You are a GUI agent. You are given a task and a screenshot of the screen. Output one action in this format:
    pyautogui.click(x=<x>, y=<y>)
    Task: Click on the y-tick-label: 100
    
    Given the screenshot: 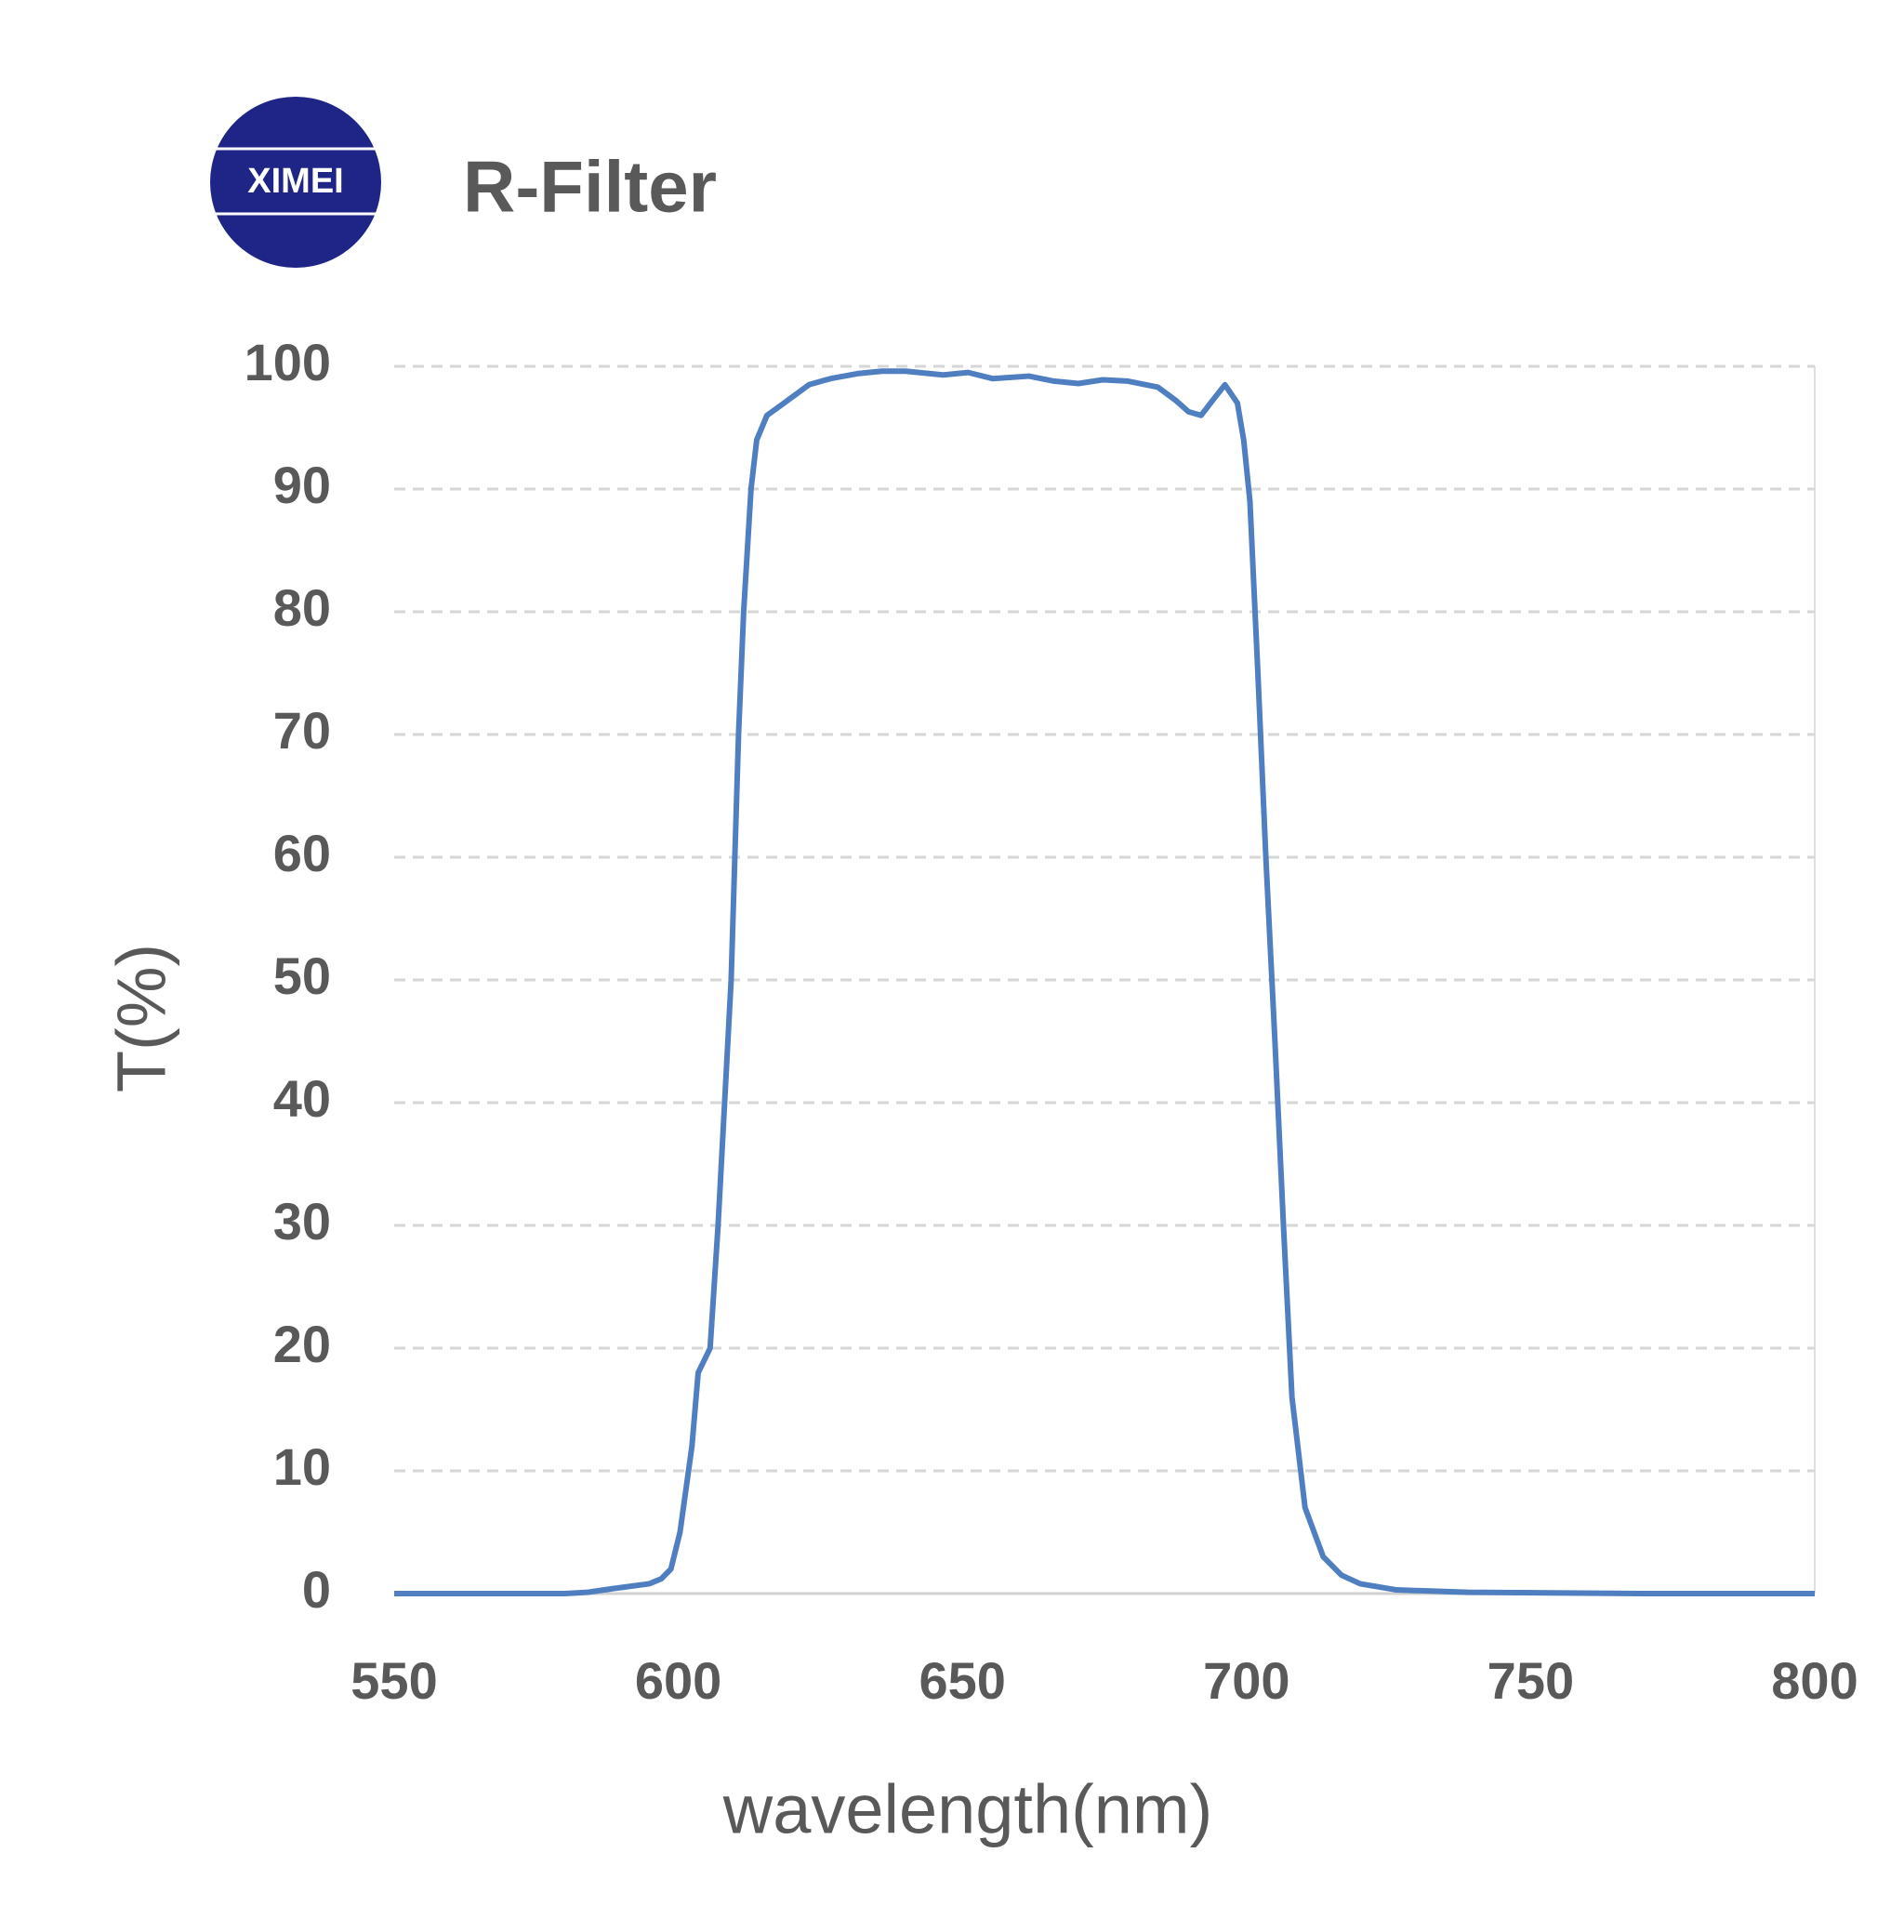 What is the action you would take?
    pyautogui.click(x=288, y=362)
    